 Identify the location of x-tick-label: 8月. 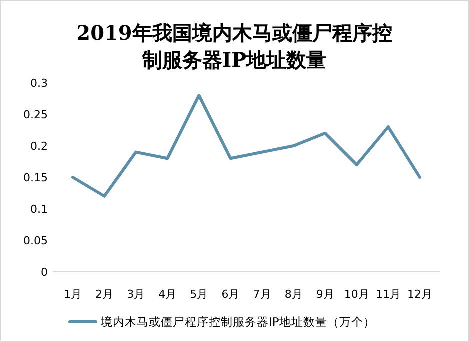
(293, 294).